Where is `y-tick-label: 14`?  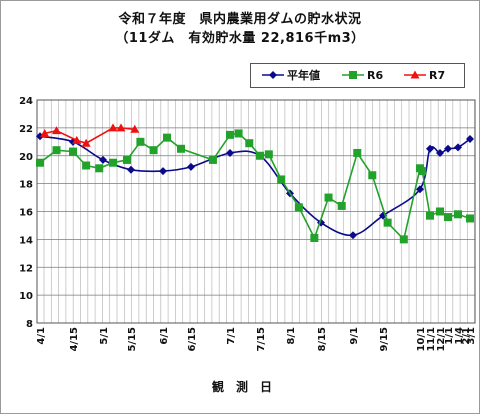 y-tick-label: 14 is located at coordinates (26, 240).